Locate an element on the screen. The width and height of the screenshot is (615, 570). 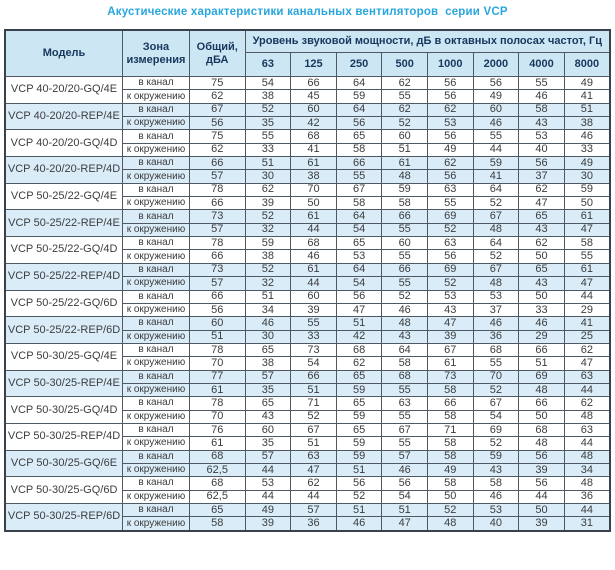
band-level-value: 45 is located at coordinates (313, 96).